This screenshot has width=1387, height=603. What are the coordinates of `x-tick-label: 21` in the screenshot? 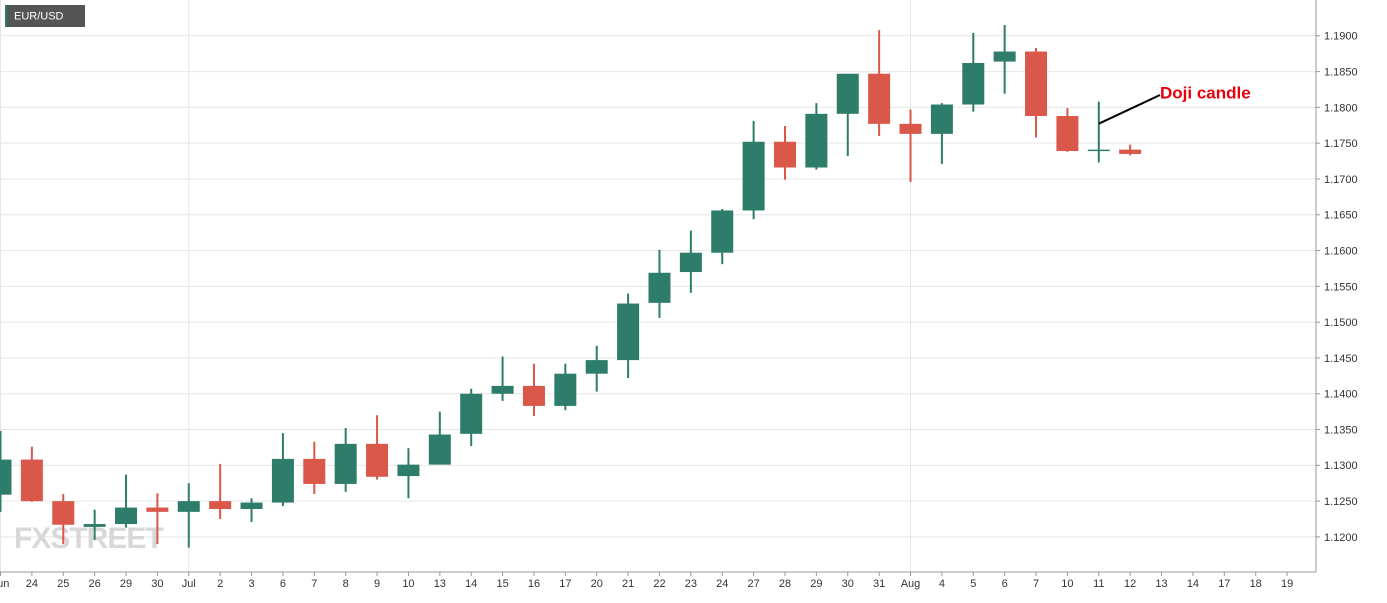 It's located at (628, 584).